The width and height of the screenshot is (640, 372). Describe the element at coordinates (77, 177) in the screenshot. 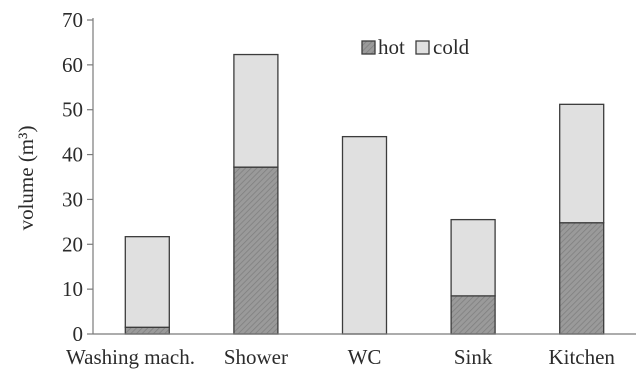

I see `y-axis-ticks: 0 10 20 30 40 50 60 70` at that location.